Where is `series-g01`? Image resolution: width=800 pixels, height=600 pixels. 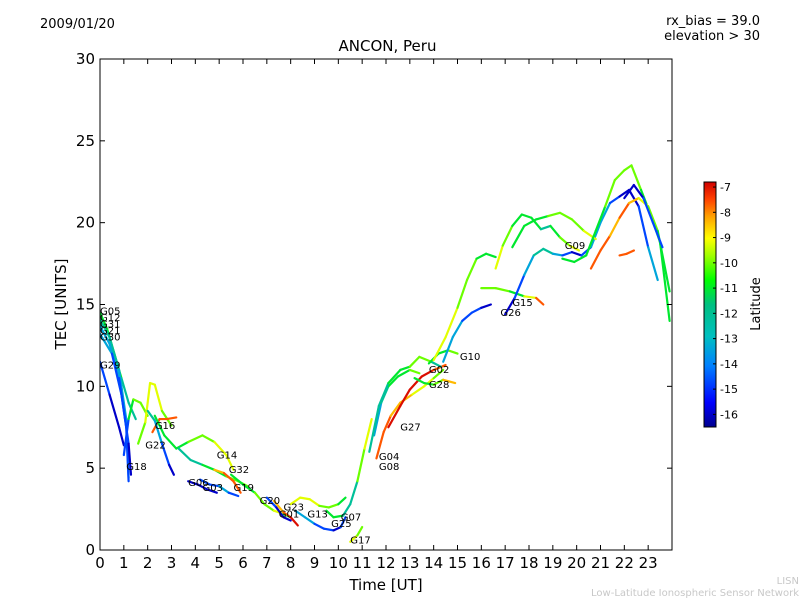 series-g01 is located at coordinates (278, 509).